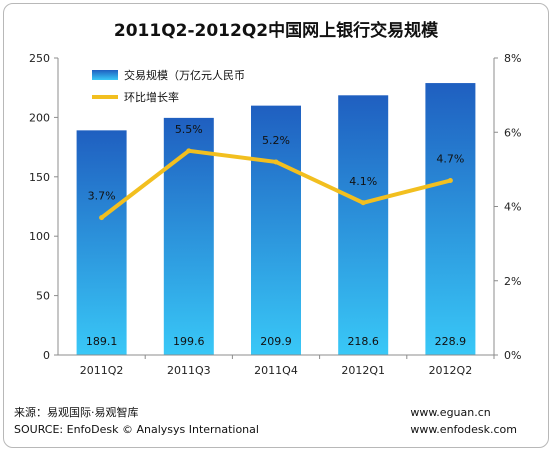  I want to click on y-tick-label-left: 50, so click(43, 296).